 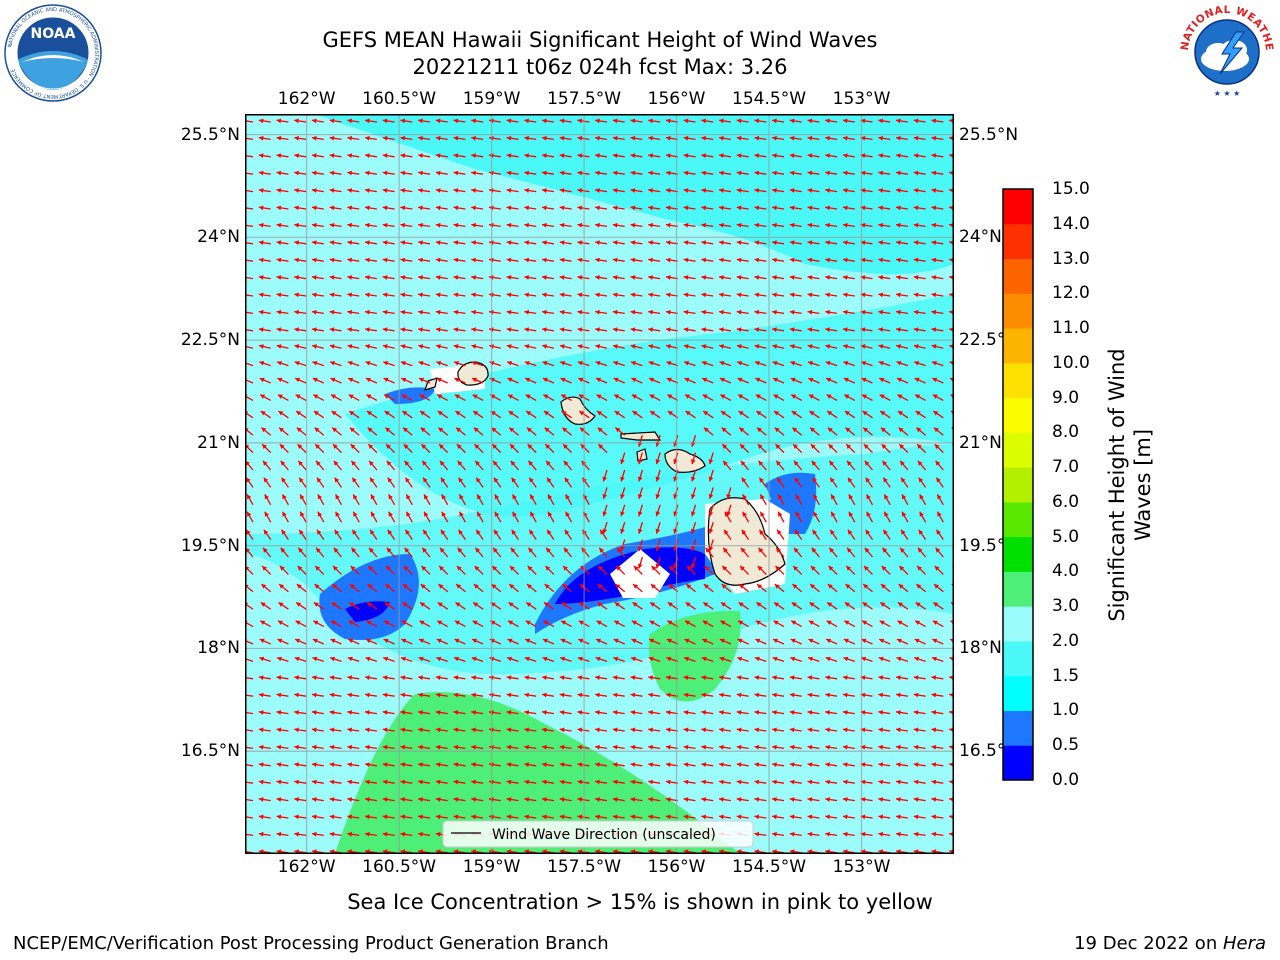 I want to click on tick-label: 24°N, so click(x=980, y=237).